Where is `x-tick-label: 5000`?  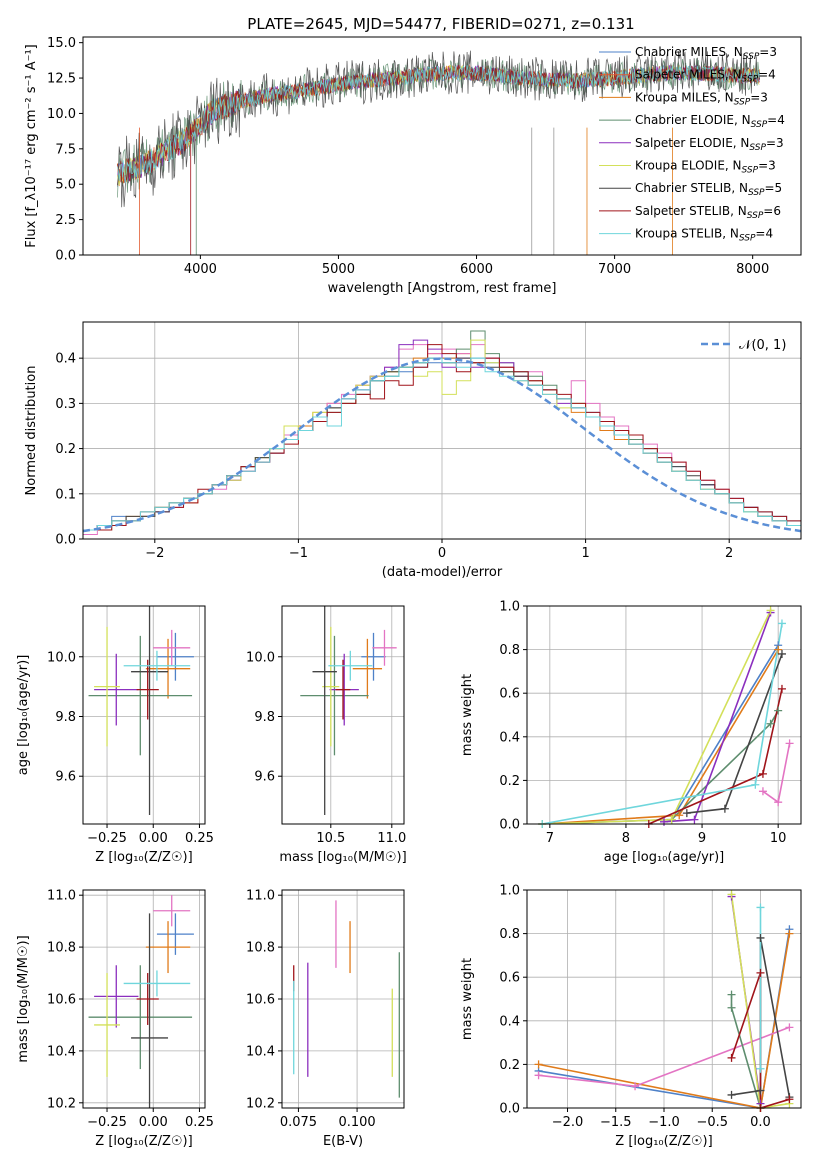
x-tick-label: 5000 is located at coordinates (338, 269).